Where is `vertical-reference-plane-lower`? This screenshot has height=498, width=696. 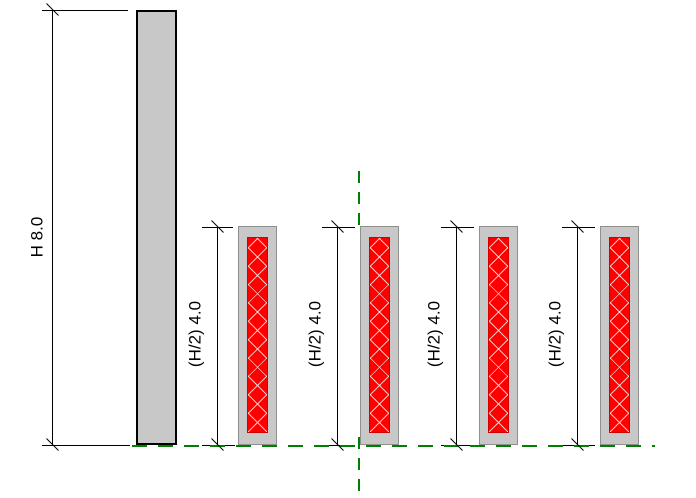 vertical-reference-plane-lower is located at coordinates (359, 467).